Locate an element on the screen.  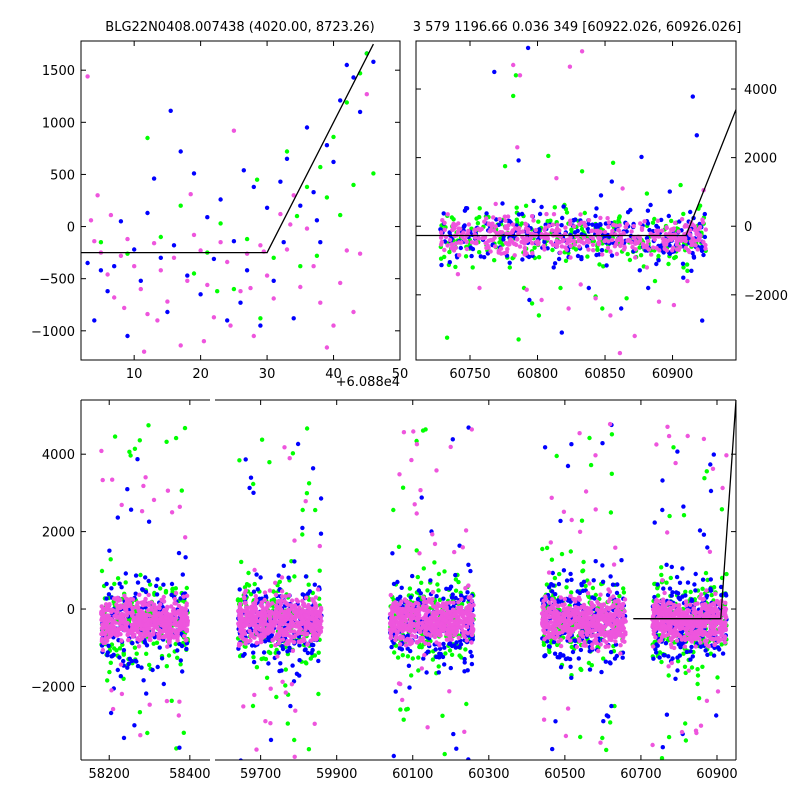
top-right-ytick-label: 2000 is located at coordinates (760, 159).